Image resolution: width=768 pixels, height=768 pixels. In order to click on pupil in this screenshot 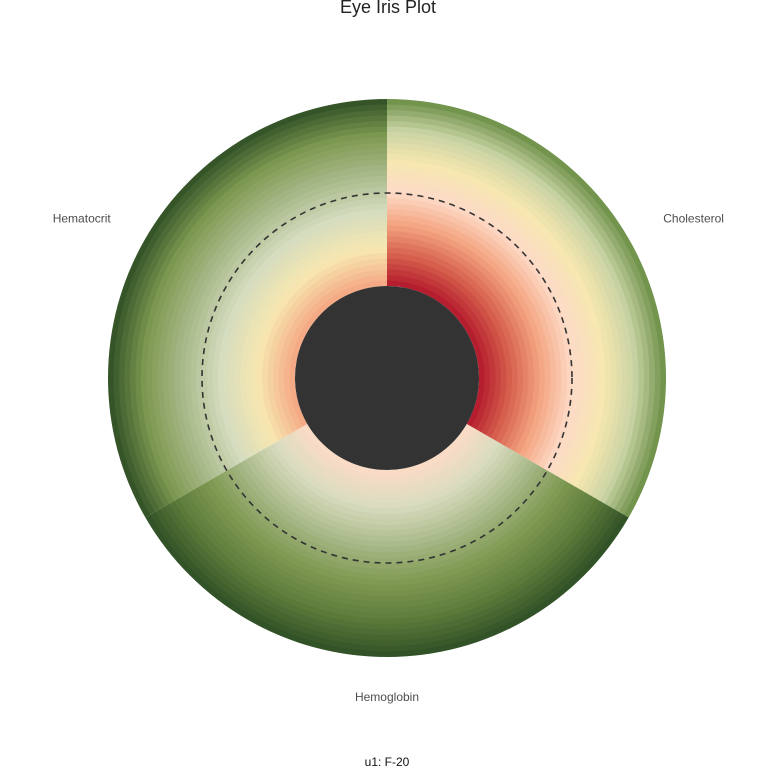, I will do `click(387, 378)`.